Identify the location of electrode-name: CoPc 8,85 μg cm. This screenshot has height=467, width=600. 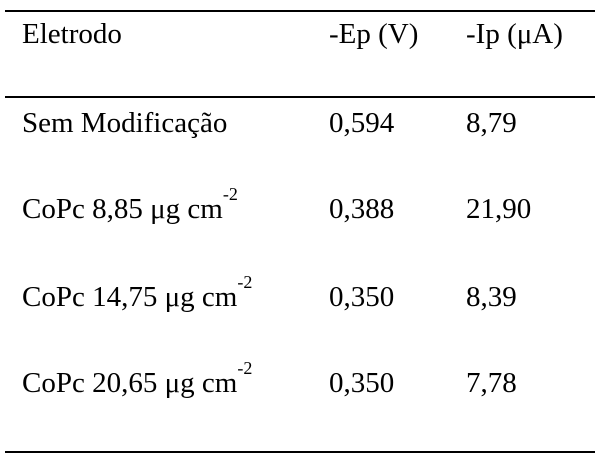
(122, 209).